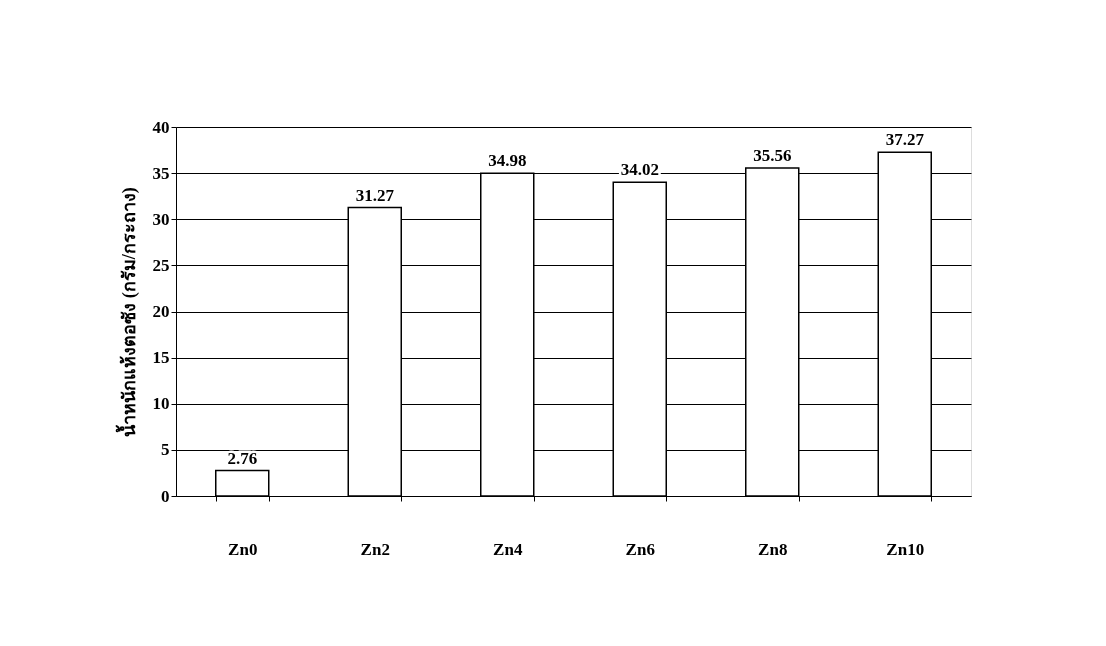 The image size is (1106, 646). Describe the element at coordinates (507, 161) in the screenshot. I see `data-label: 34.98` at that location.